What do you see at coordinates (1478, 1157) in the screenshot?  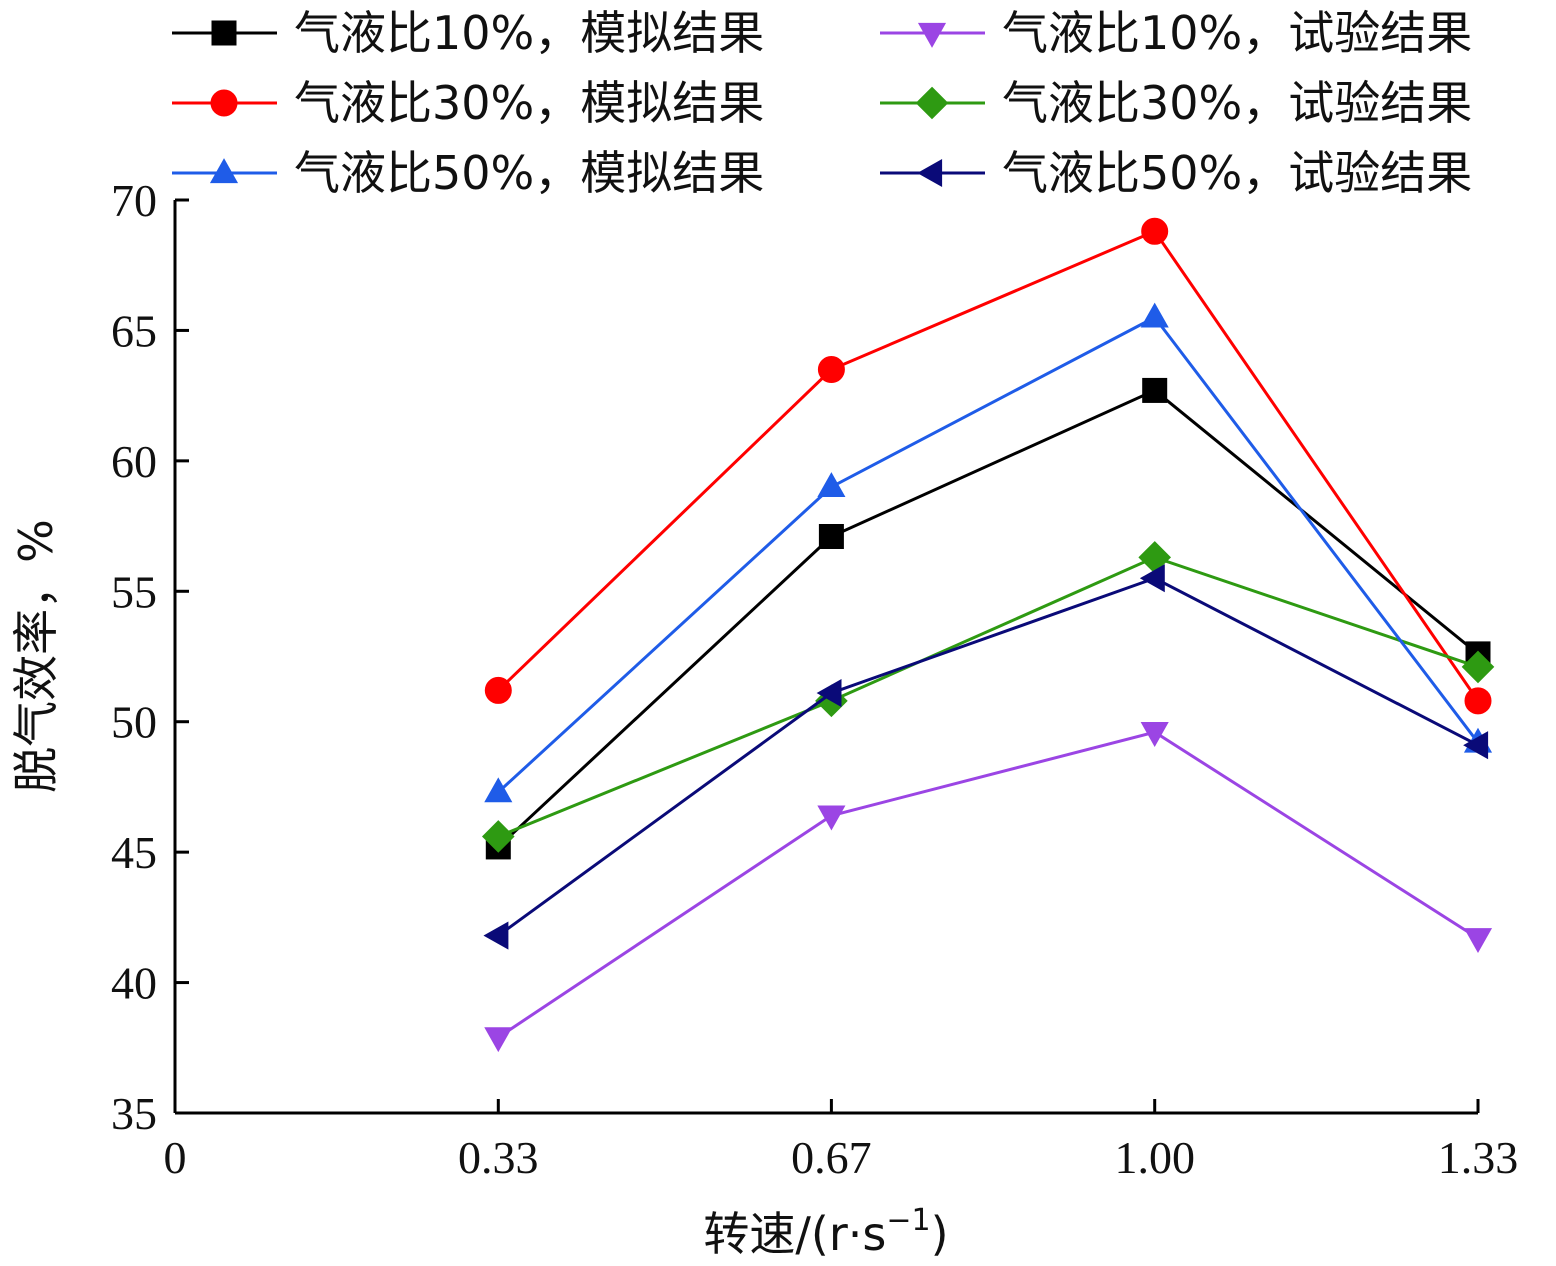 I see `x-tick-label: 1.33` at bounding box center [1478, 1157].